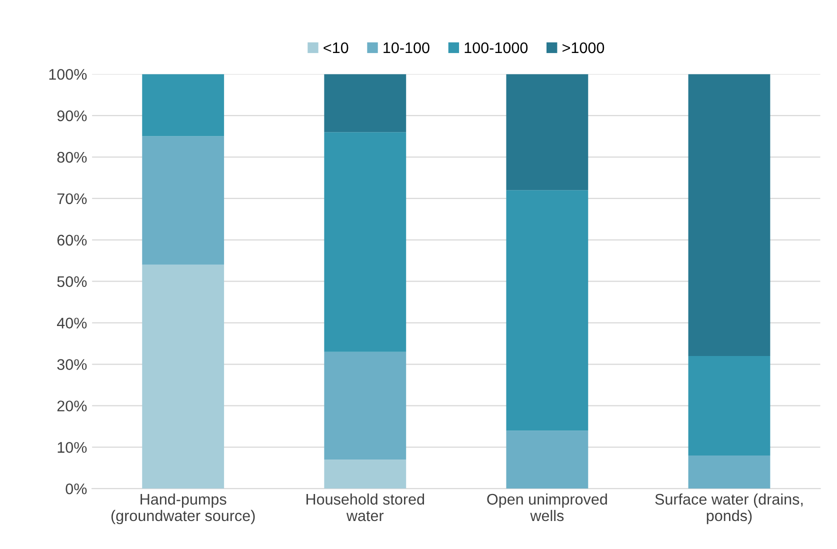  What do you see at coordinates (583, 48) in the screenshot?
I see `legend-label: >1000` at bounding box center [583, 48].